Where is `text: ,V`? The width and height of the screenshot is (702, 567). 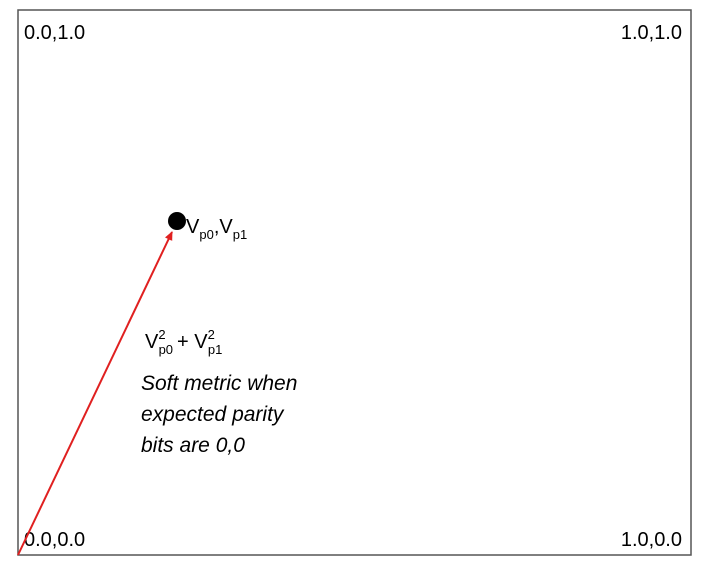 text: ,V is located at coordinates (224, 227).